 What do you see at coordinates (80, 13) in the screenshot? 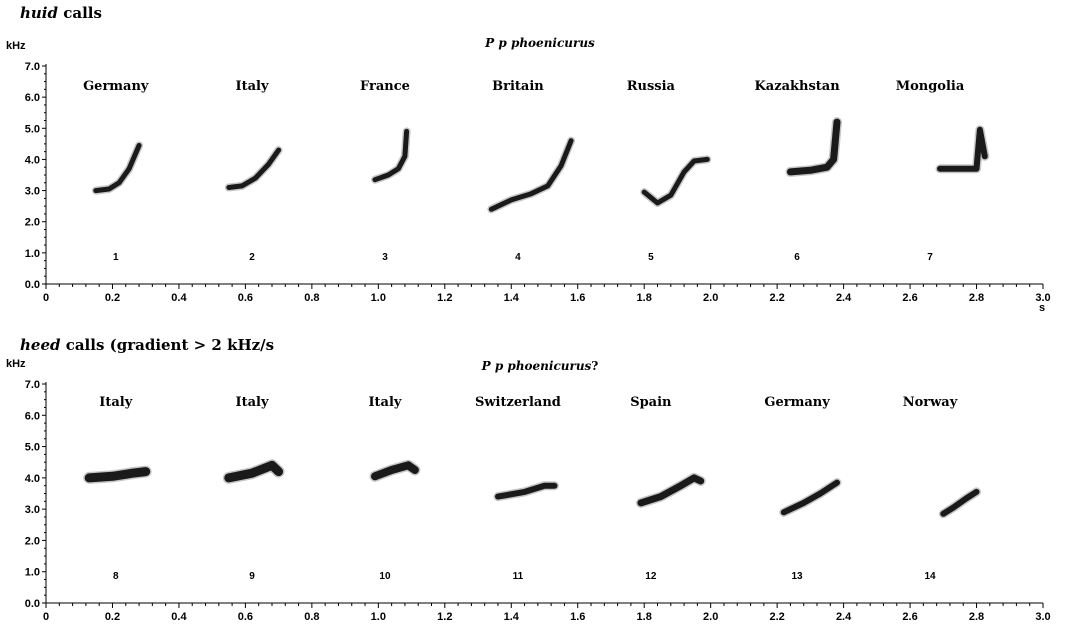
I see `panel-1-heading-rest: calls` at bounding box center [80, 13].